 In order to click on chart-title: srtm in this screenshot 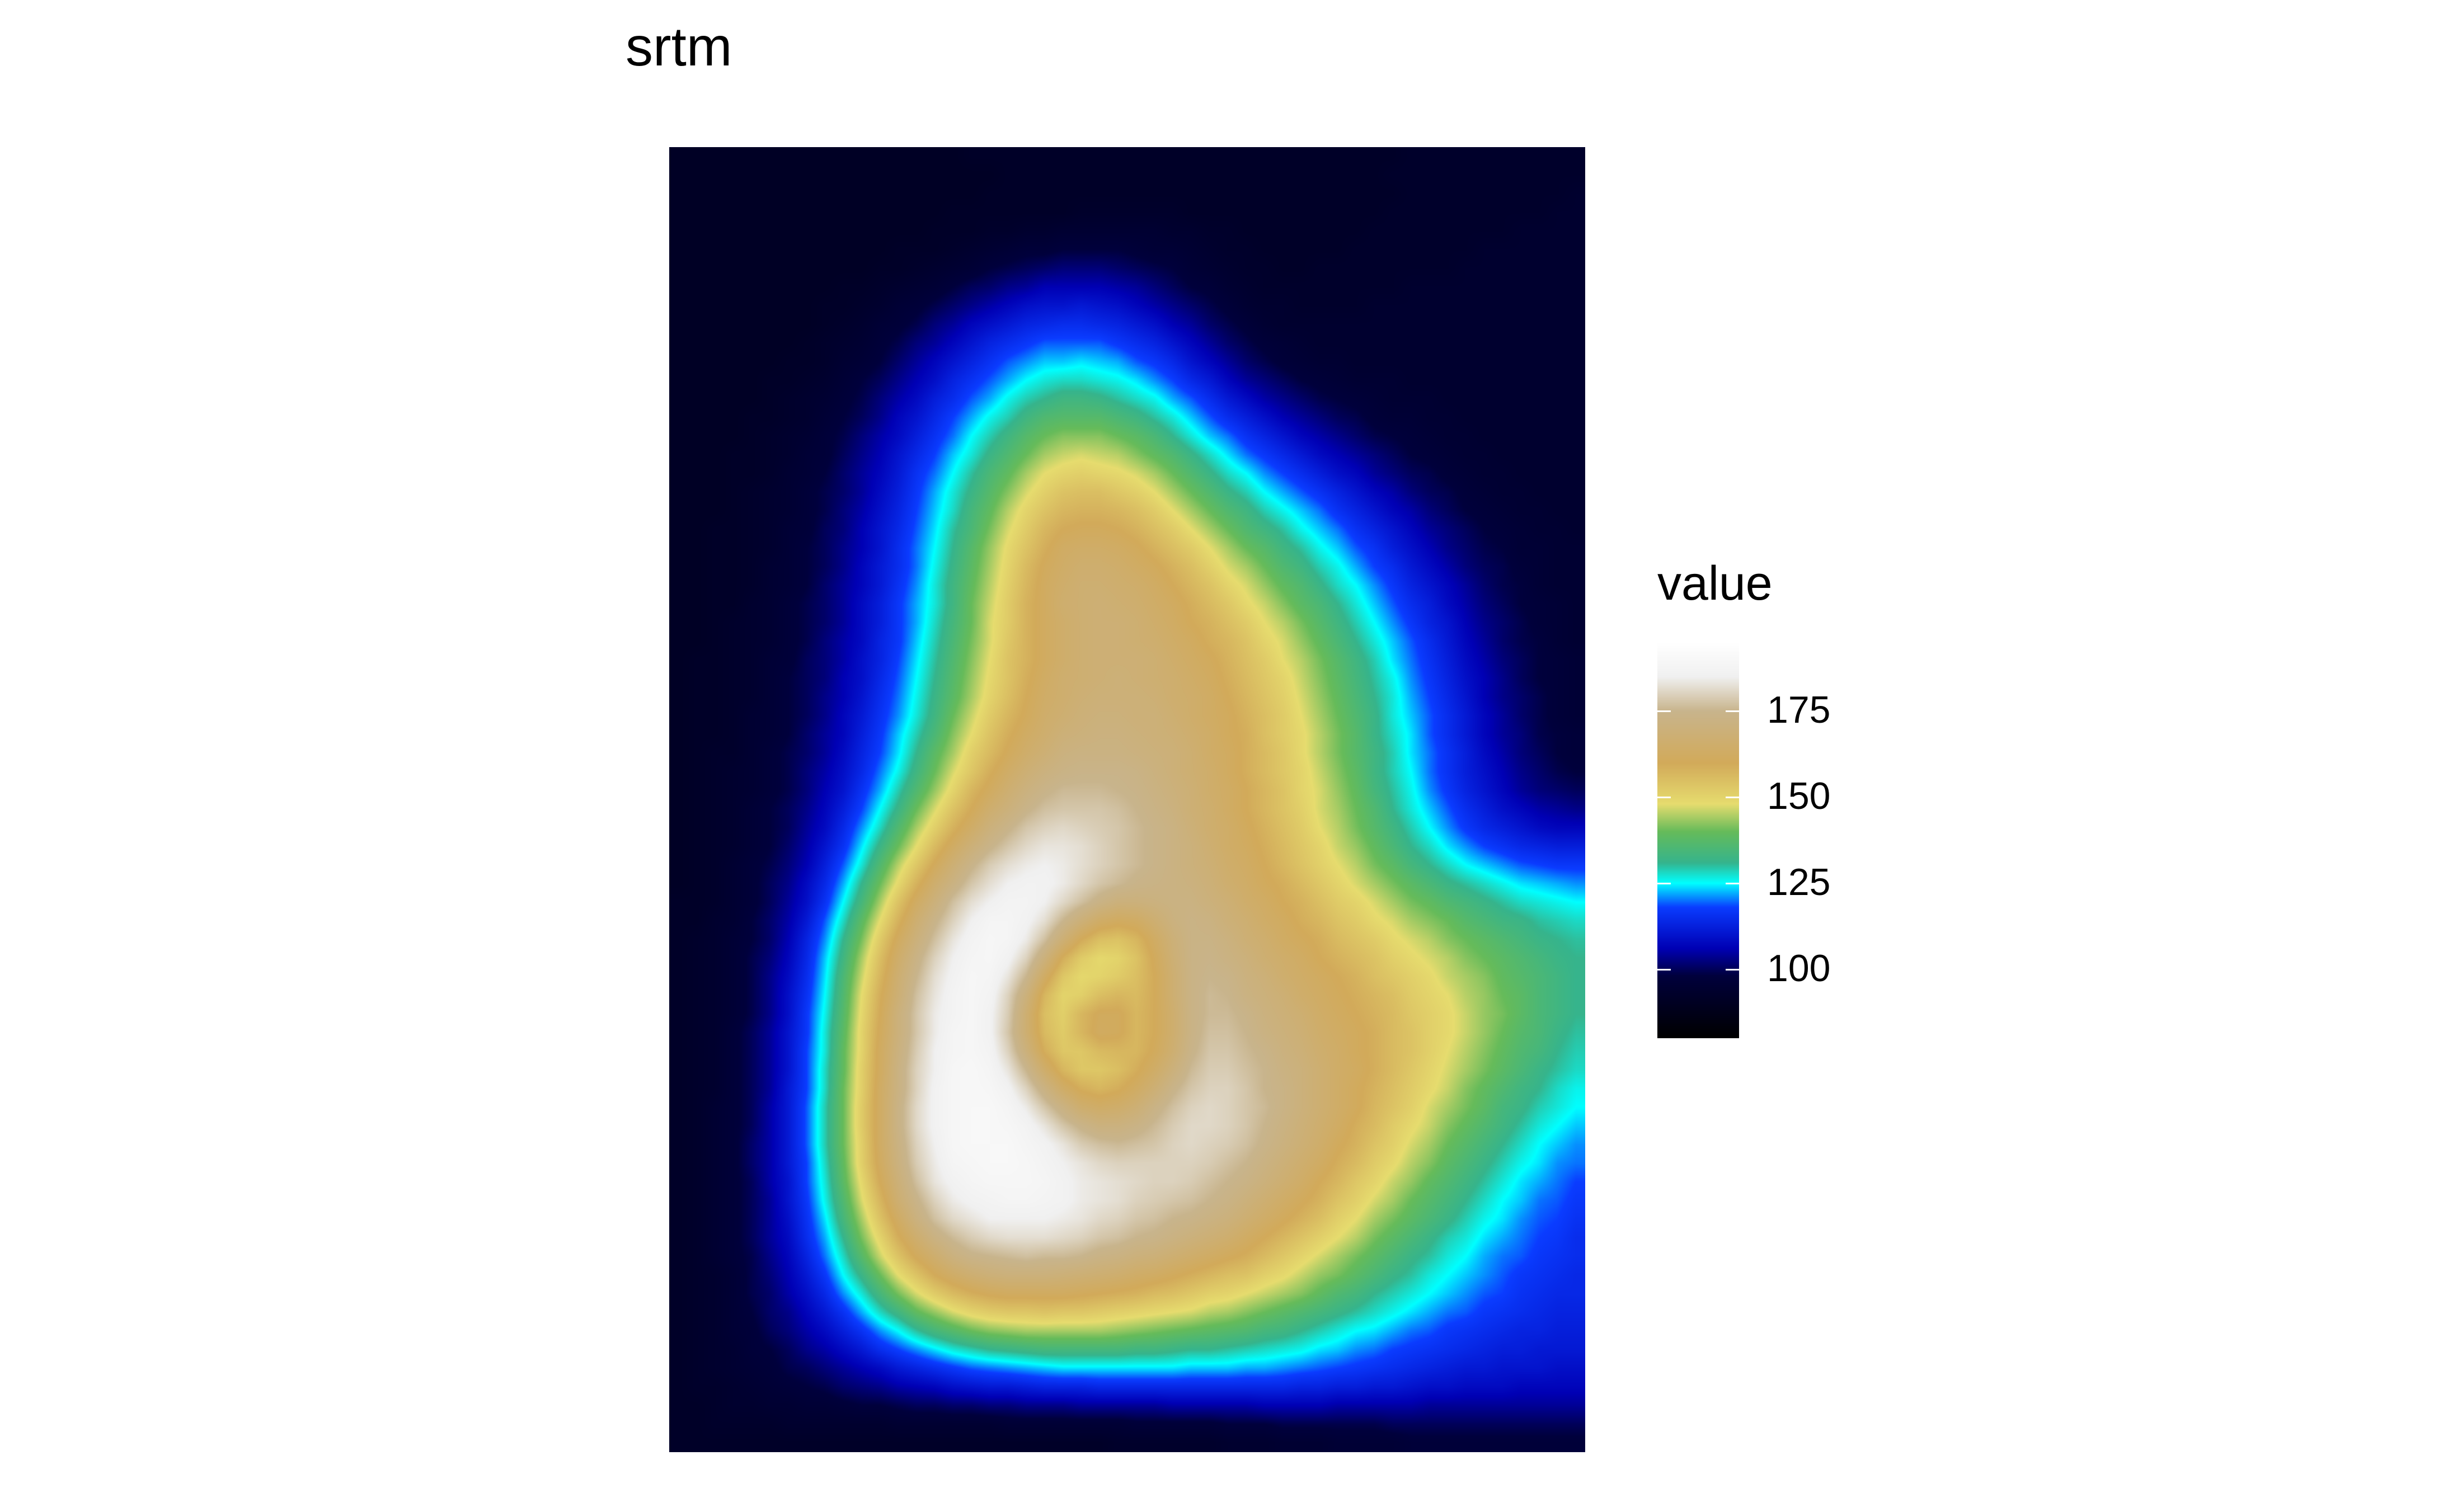, I will do `click(679, 46)`.